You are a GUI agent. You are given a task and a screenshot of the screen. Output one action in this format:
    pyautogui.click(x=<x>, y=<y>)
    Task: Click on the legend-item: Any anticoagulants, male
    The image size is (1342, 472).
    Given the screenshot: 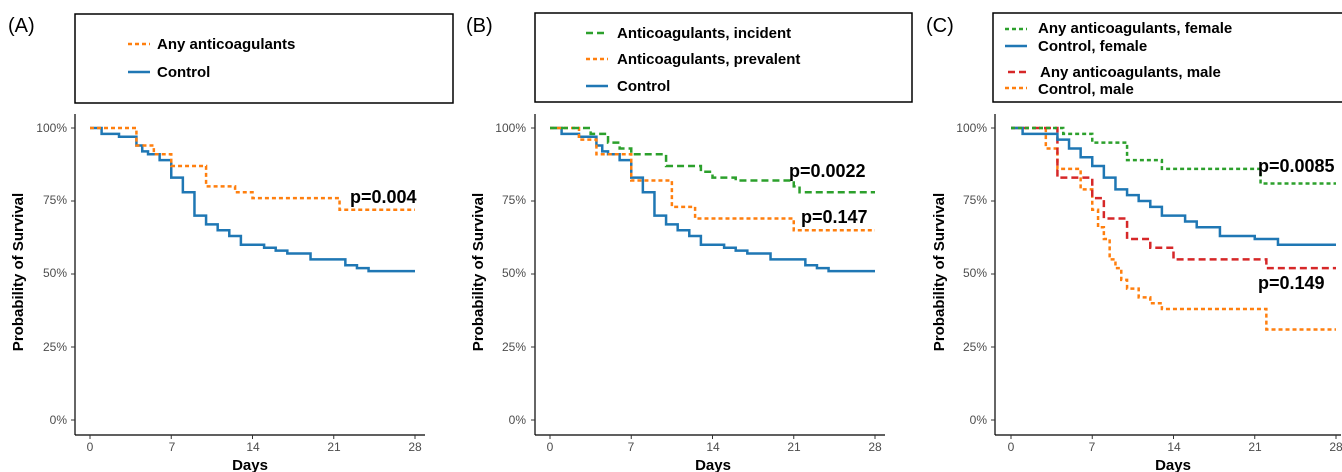 What is the action you would take?
    pyautogui.click(x=1114, y=72)
    